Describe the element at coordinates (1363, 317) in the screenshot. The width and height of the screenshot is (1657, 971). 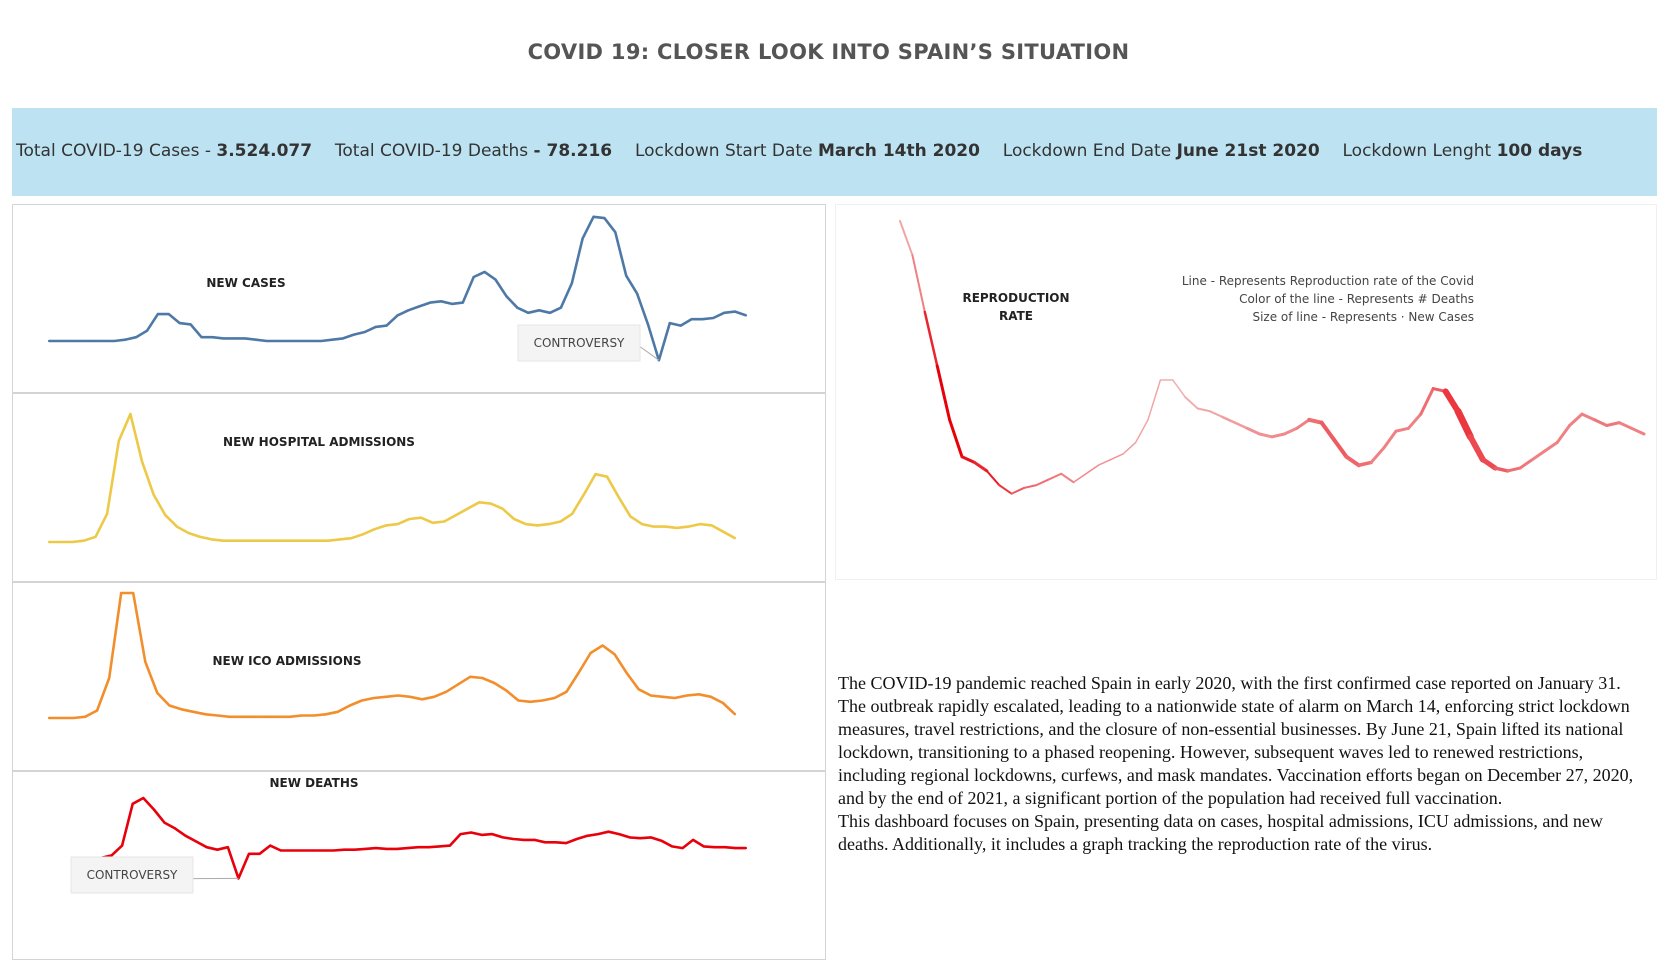
I see `reproduction-rate-legend-line: Size of line - Represents · New Cases` at that location.